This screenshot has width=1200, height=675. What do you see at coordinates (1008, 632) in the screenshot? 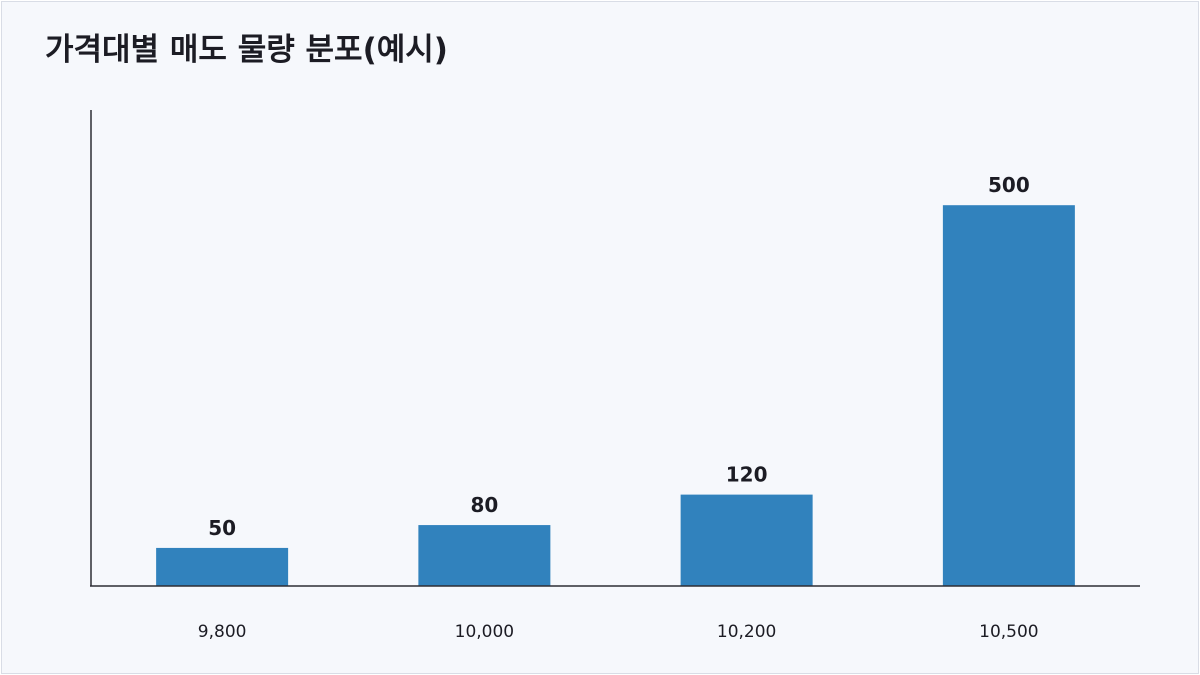
I see `x-tick-label-3: 10,500` at bounding box center [1008, 632].